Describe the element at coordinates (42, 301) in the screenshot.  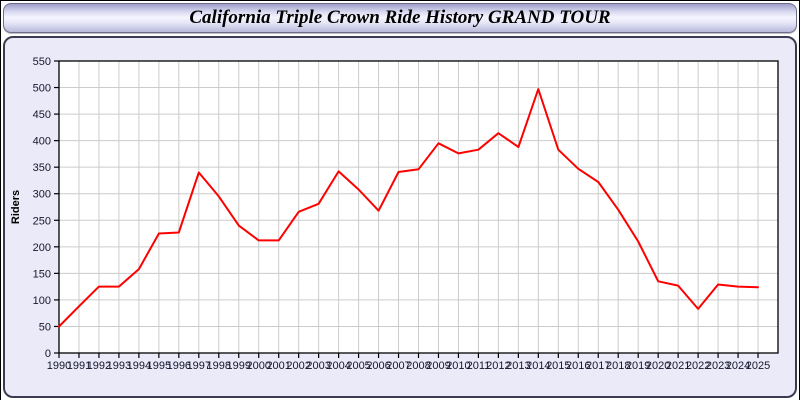
I see `y-axis-label: 100` at that location.